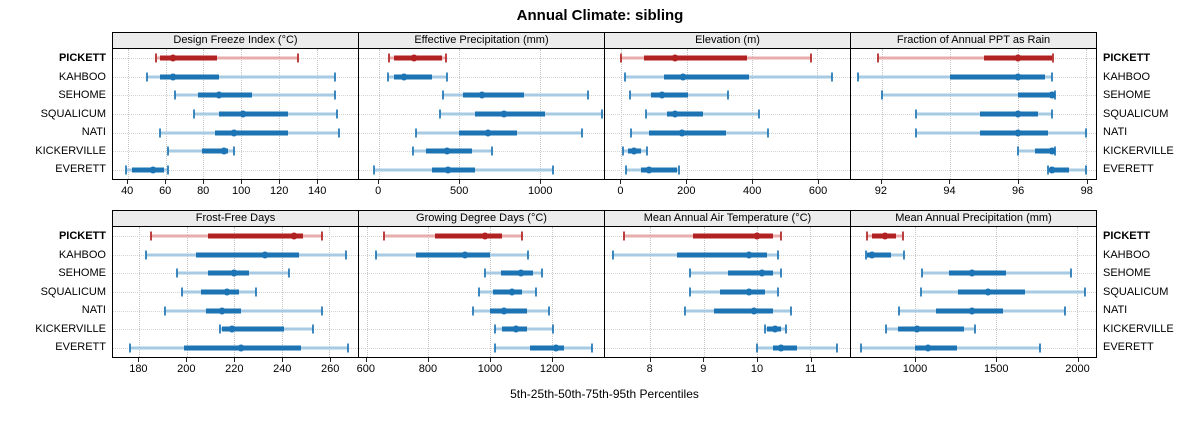 The height and width of the screenshot is (425, 1200). I want to click on panel-plot-frost-free-days, so click(235, 292).